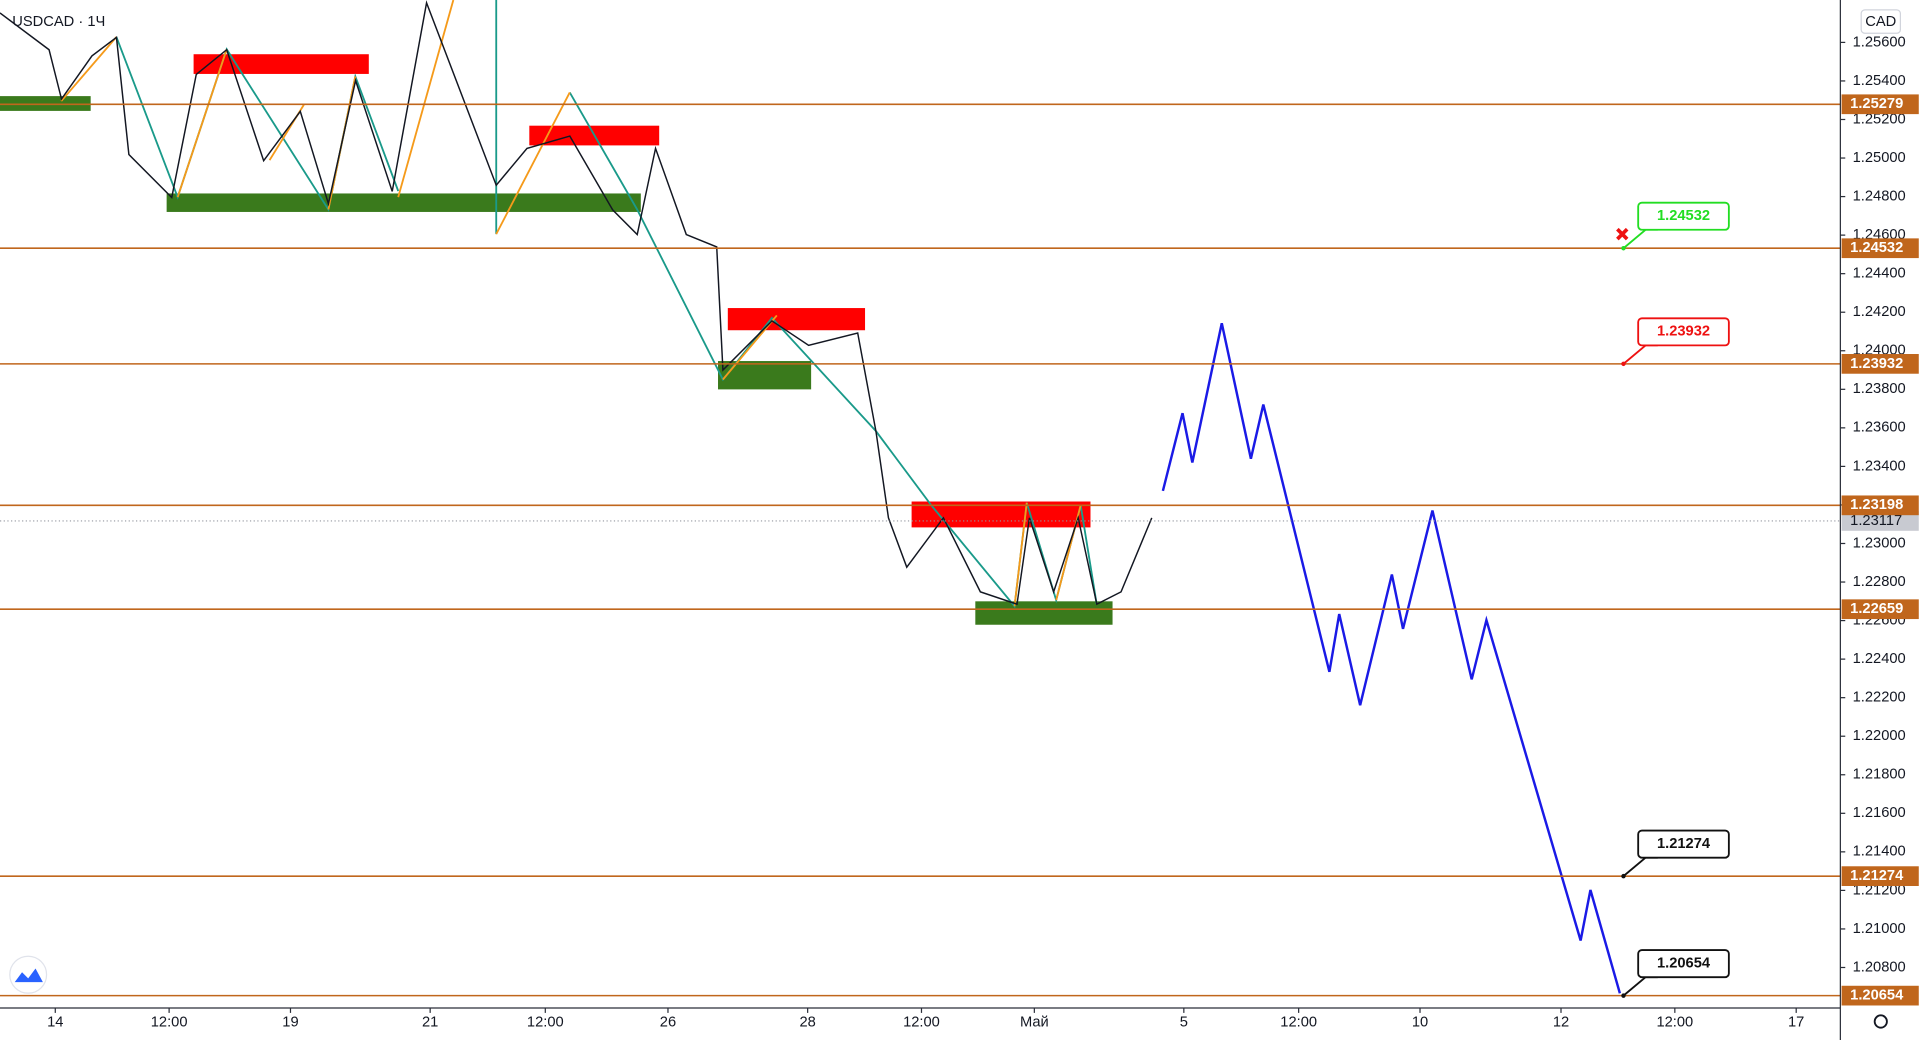 This screenshot has width=1920, height=1040. I want to click on current-price-badge, so click(1880, 521).